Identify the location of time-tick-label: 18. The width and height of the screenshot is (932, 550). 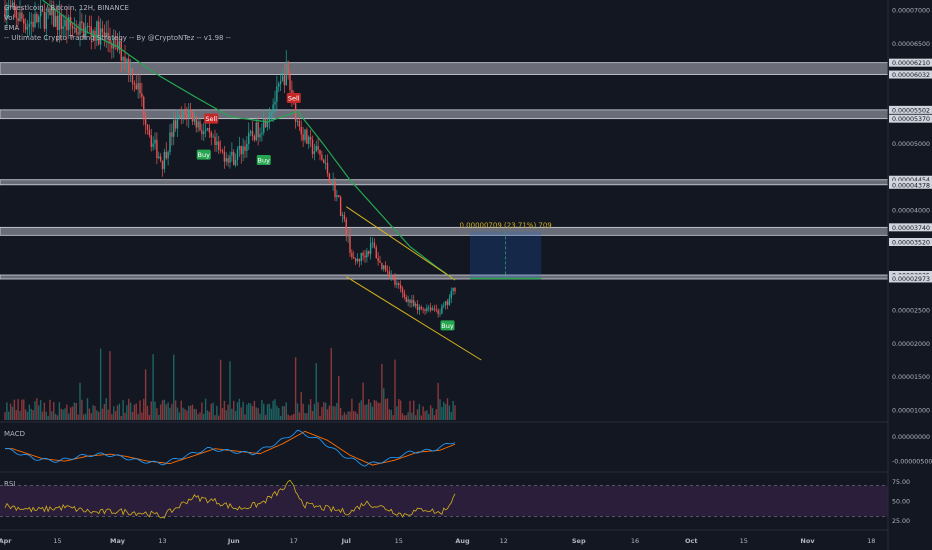
(871, 541).